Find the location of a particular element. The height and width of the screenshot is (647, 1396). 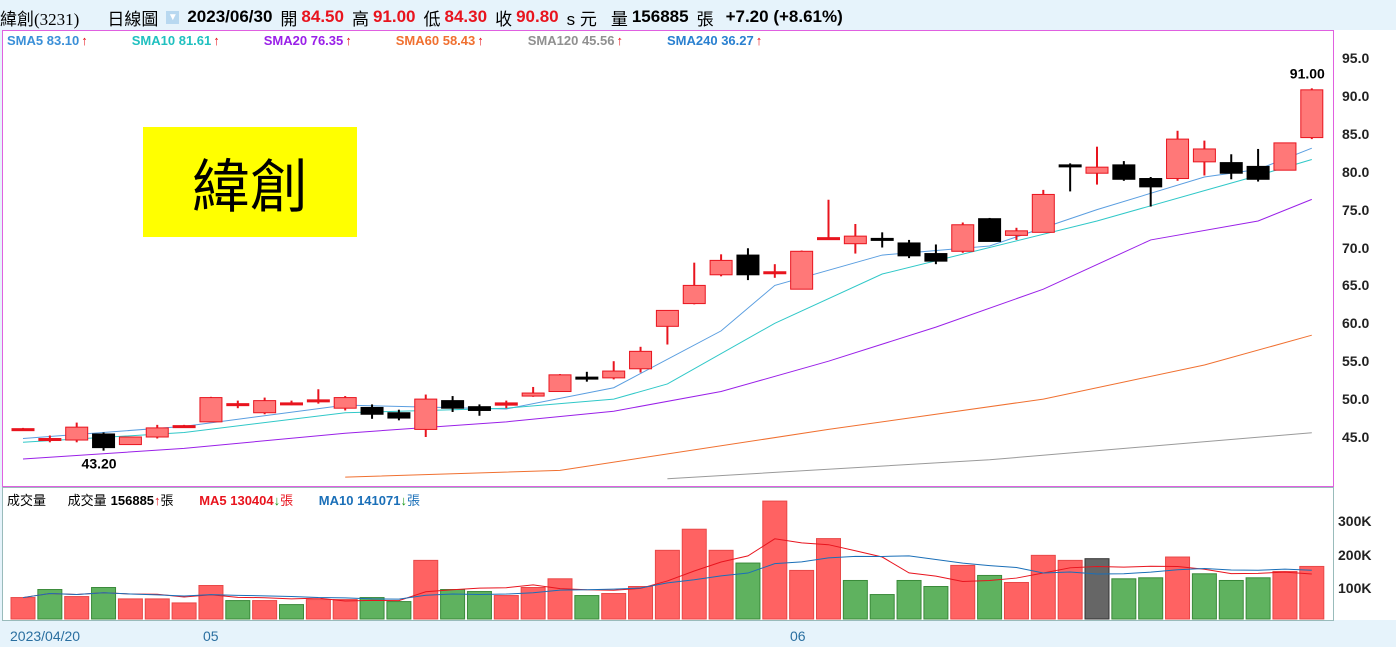

date-tick-label: 06 is located at coordinates (798, 636).